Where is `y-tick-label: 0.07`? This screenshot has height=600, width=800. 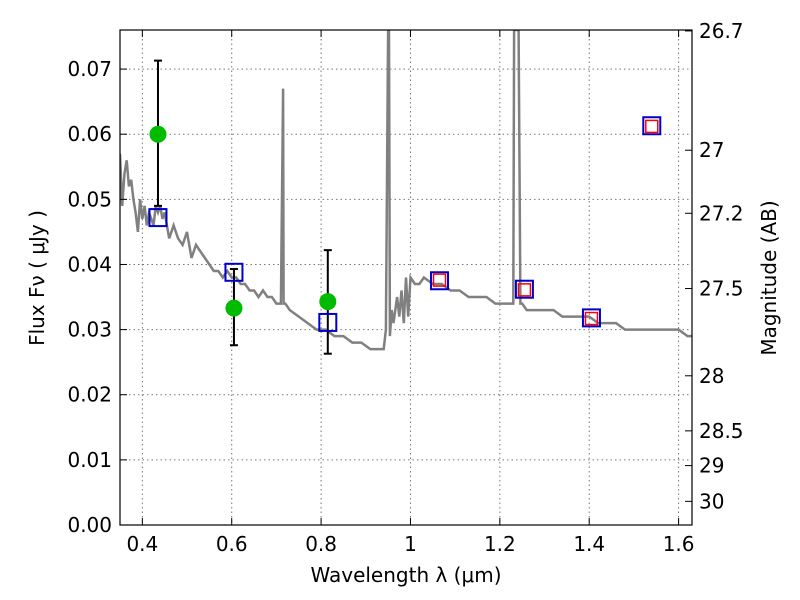 y-tick-label: 0.07 is located at coordinates (89, 69).